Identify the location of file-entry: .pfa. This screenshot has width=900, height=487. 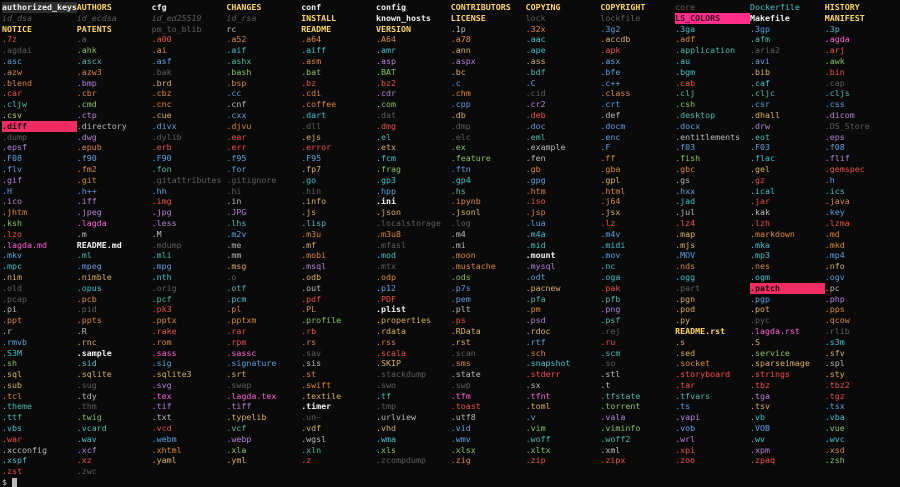
(535, 298).